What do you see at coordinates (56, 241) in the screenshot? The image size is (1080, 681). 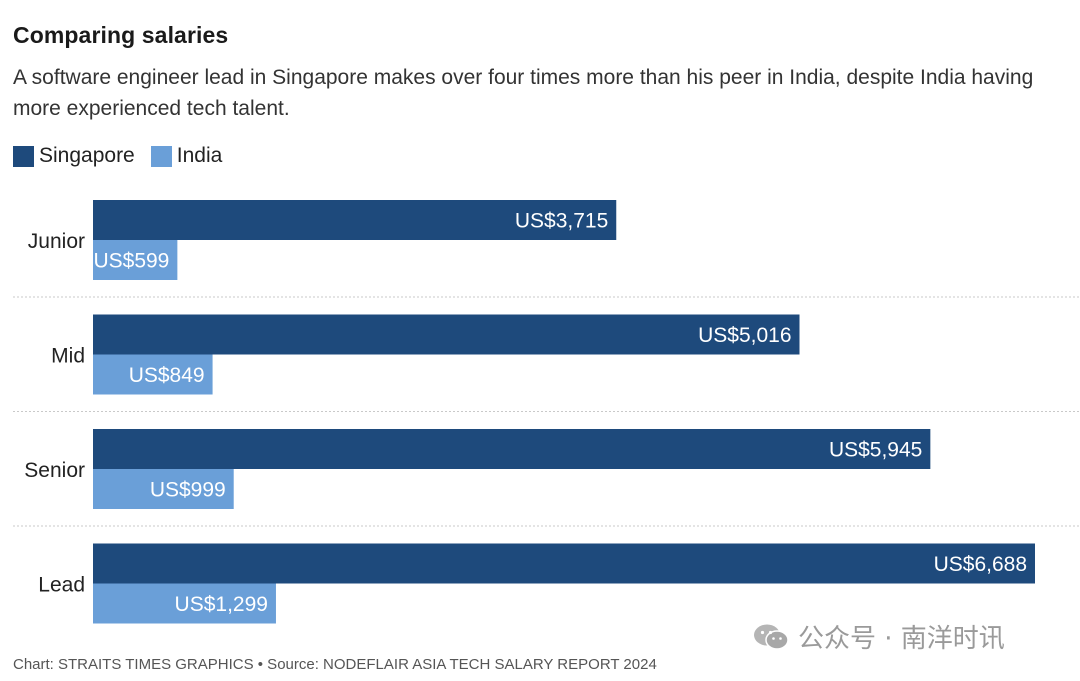 I see `category-label-junior: Junior` at bounding box center [56, 241].